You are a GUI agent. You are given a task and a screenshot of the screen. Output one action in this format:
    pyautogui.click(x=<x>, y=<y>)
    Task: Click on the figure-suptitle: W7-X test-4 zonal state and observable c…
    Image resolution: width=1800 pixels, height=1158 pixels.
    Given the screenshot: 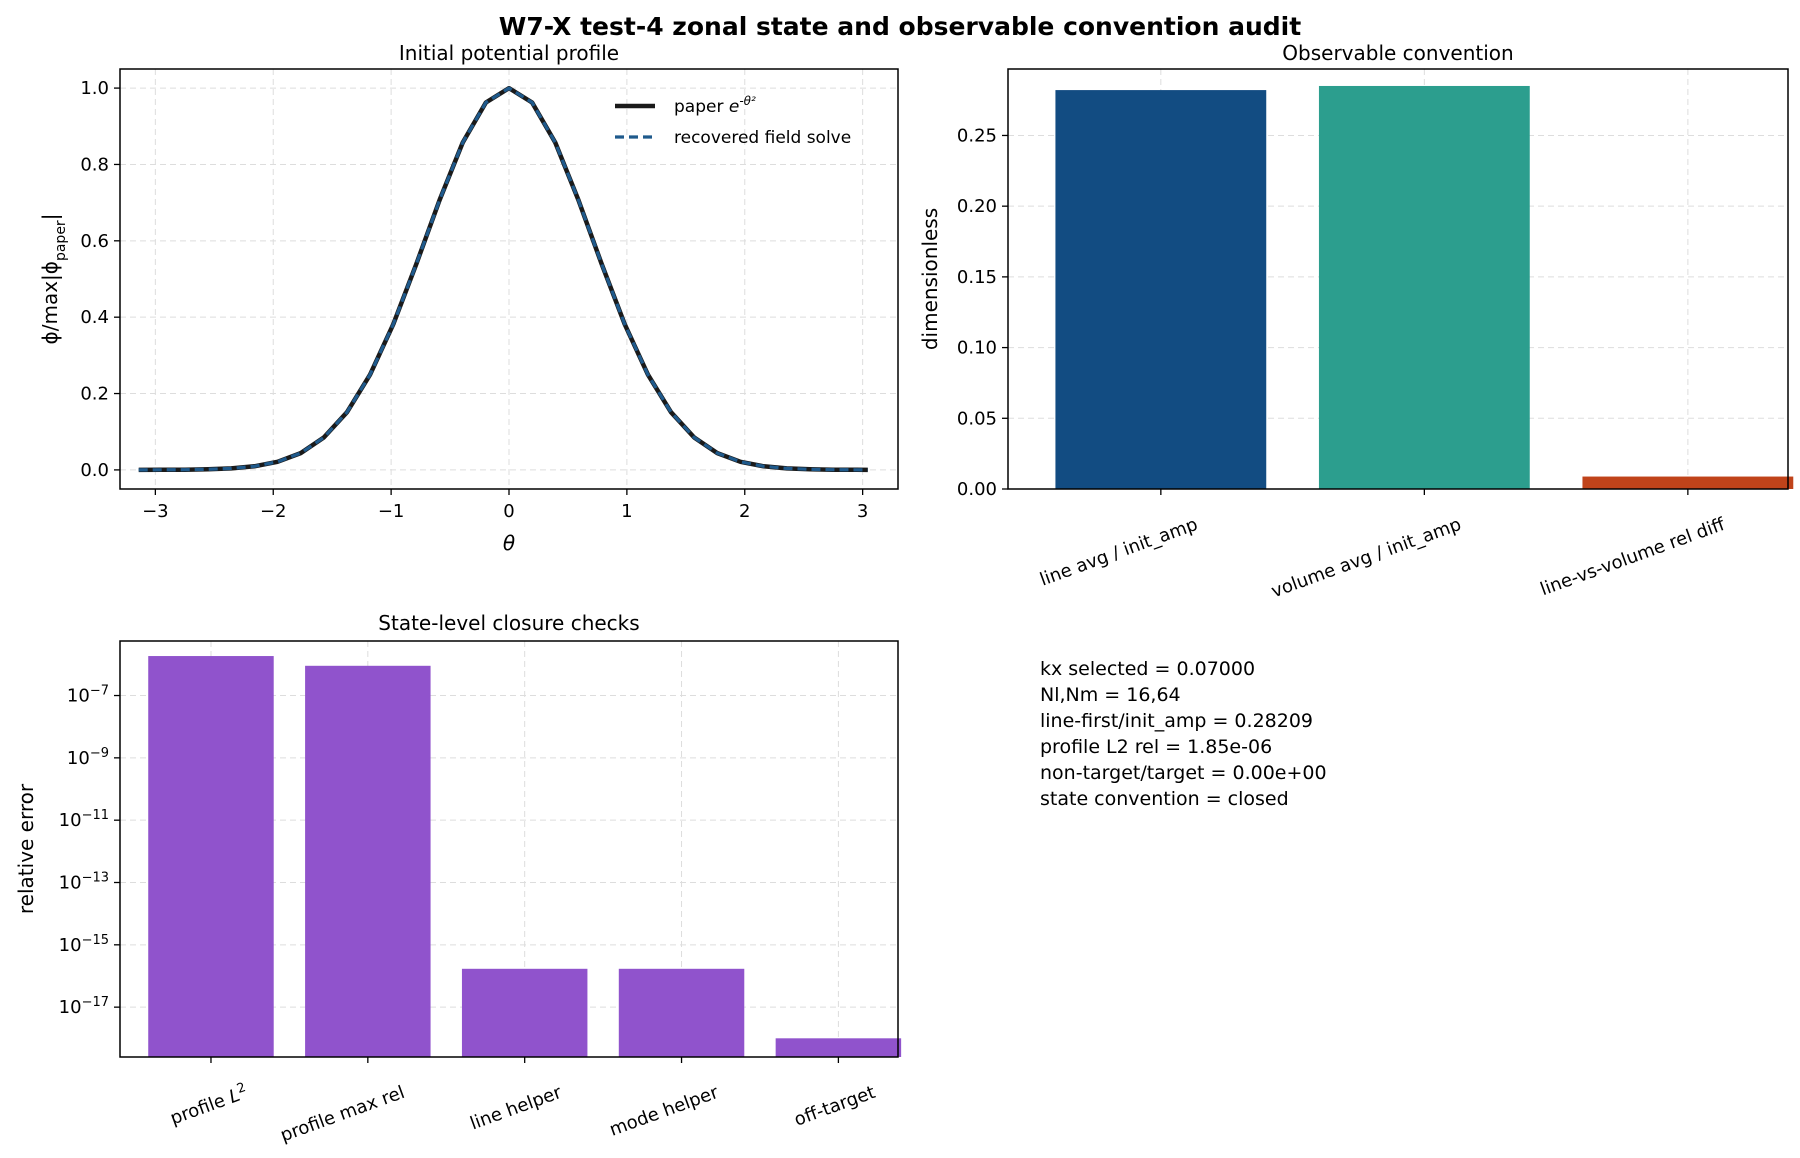 What is the action you would take?
    pyautogui.click(x=900, y=26)
    